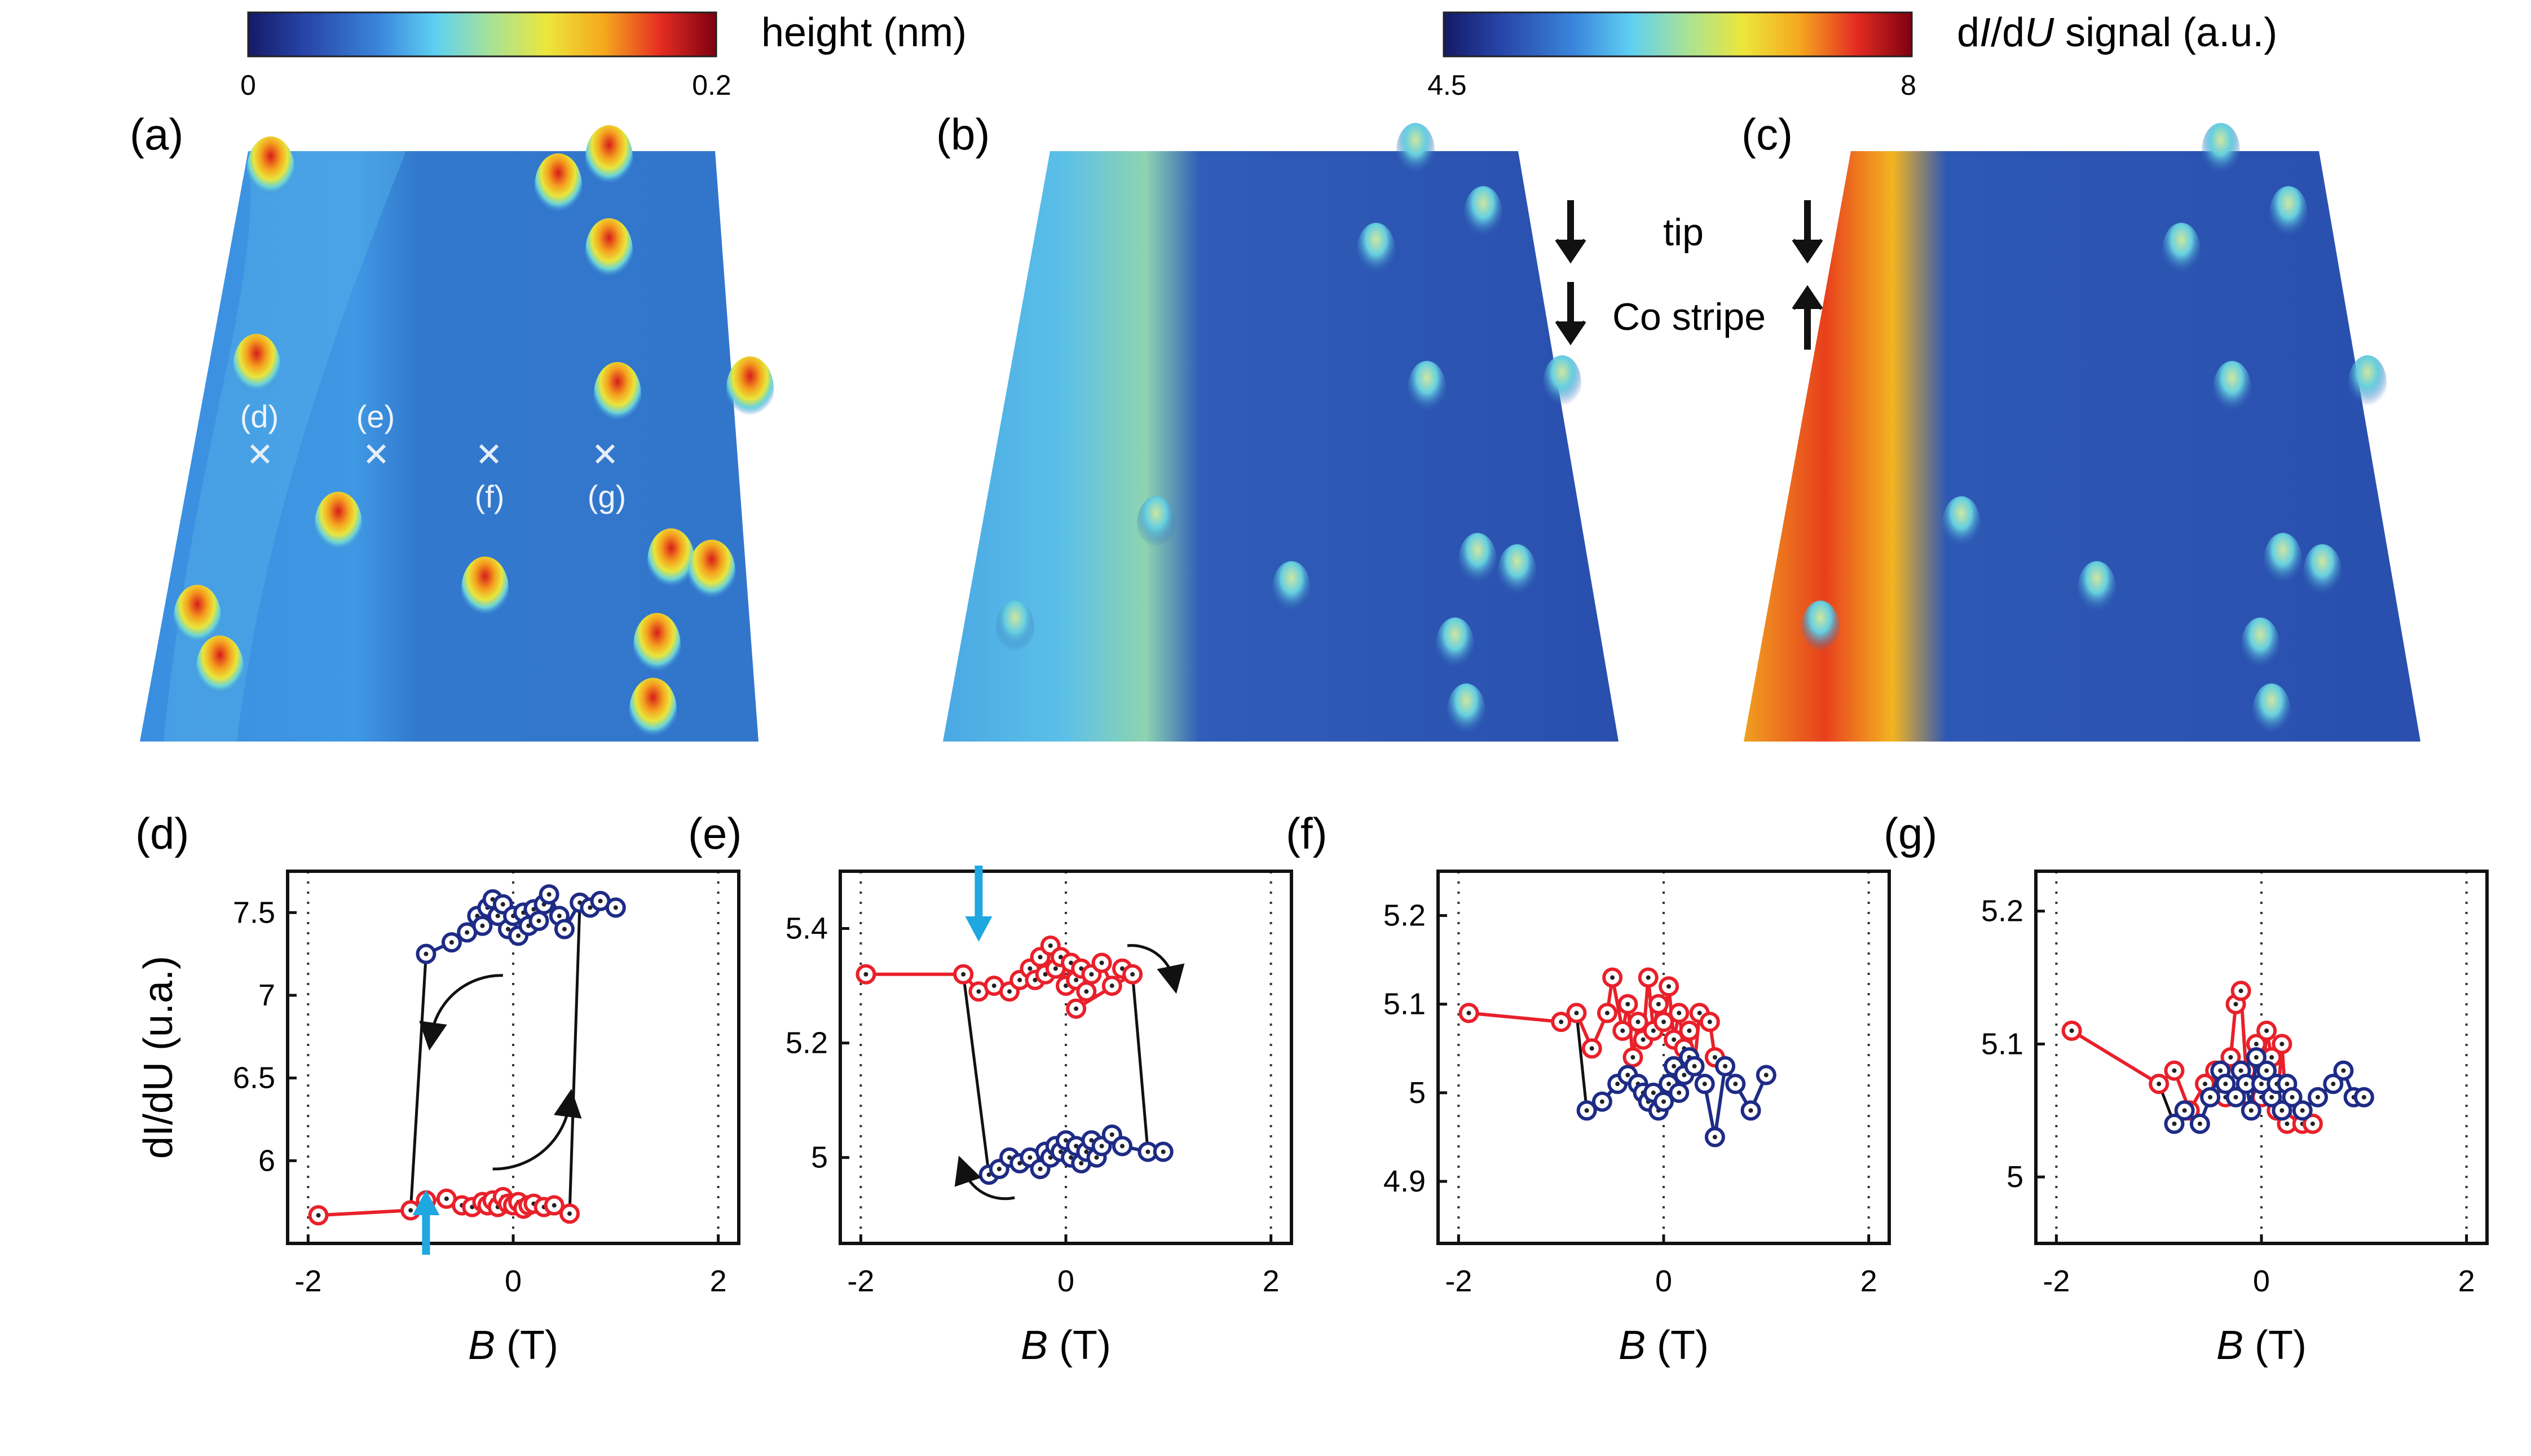 This screenshot has height=1456, width=2531. Describe the element at coordinates (819, 1158) in the screenshot. I see `ytick-label-1-0: 5` at that location.